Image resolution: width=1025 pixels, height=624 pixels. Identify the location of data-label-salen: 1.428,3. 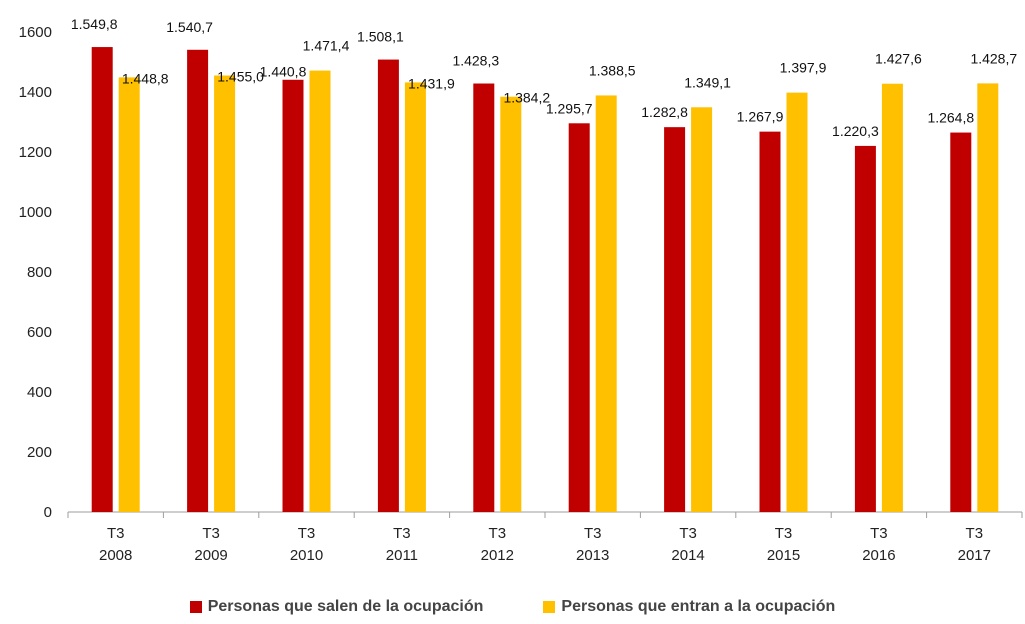
(475, 61).